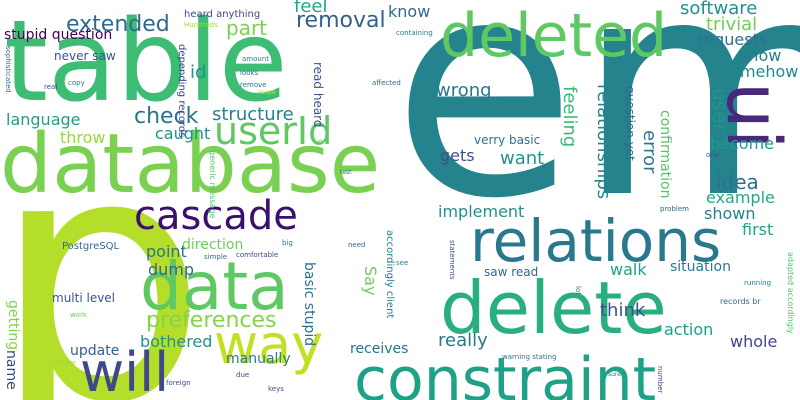 The height and width of the screenshot is (400, 800). What do you see at coordinates (522, 158) in the screenshot?
I see `word: want` at bounding box center [522, 158].